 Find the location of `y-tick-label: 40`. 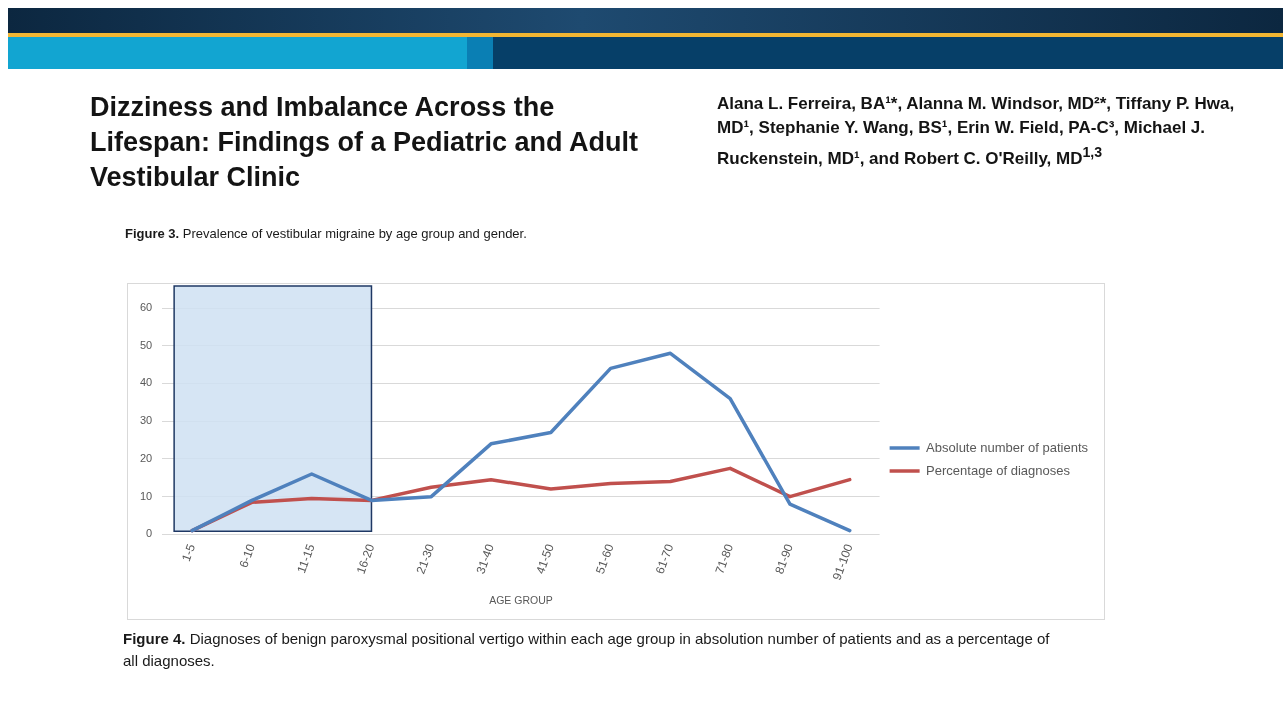

y-tick-label: 40 is located at coordinates (146, 382).